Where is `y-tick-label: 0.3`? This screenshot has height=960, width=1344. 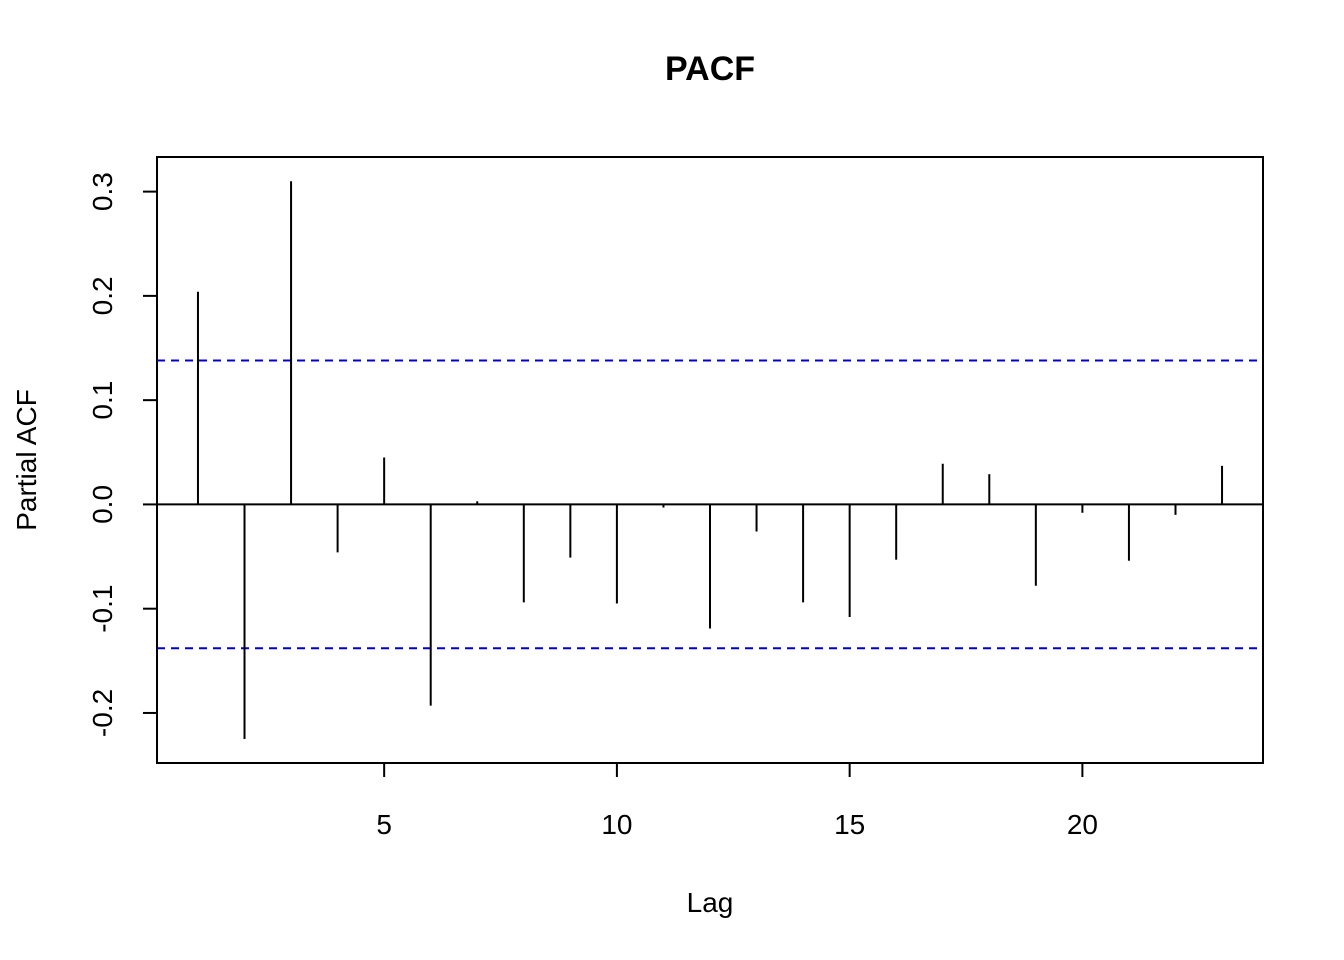
y-tick-label: 0.3 is located at coordinates (102, 191).